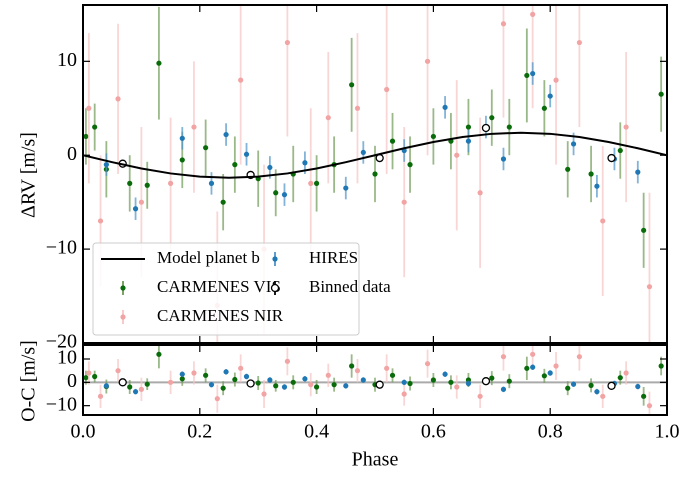 The image size is (683, 479). What do you see at coordinates (375, 460) in the screenshot?
I see `x-axis-label: Phase` at bounding box center [375, 460].